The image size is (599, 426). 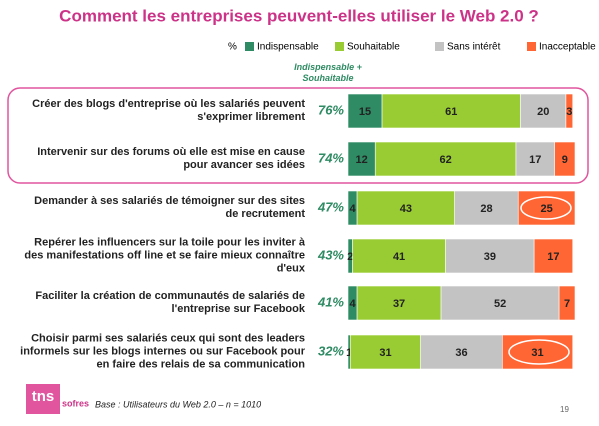 I want to click on value-label: 28, so click(x=486, y=209).